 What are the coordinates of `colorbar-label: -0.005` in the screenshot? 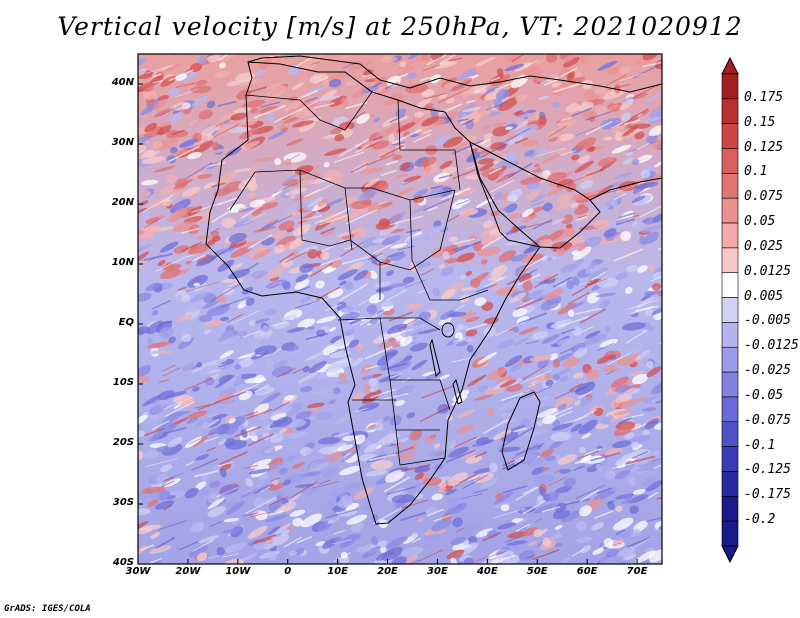 It's located at (767, 321).